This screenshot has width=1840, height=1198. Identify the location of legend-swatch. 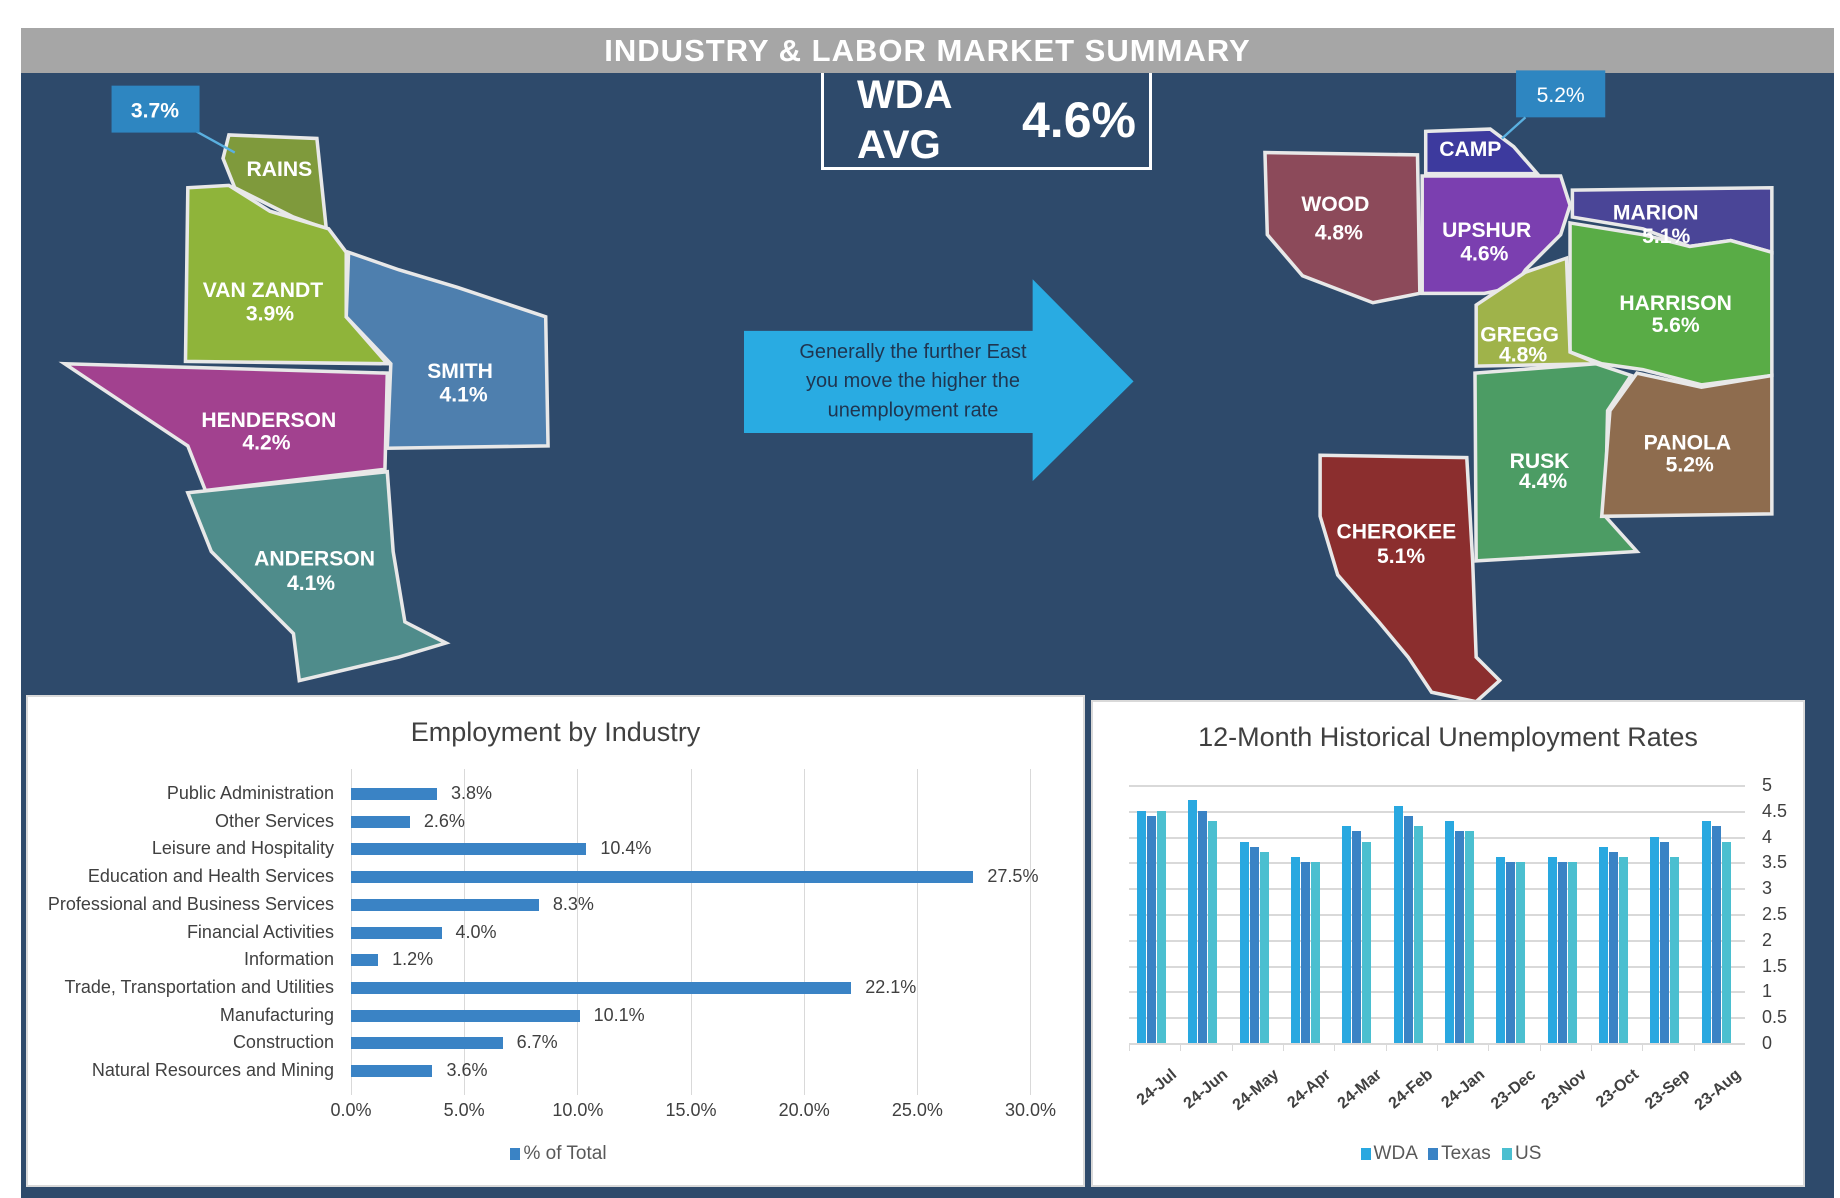
(515, 1154).